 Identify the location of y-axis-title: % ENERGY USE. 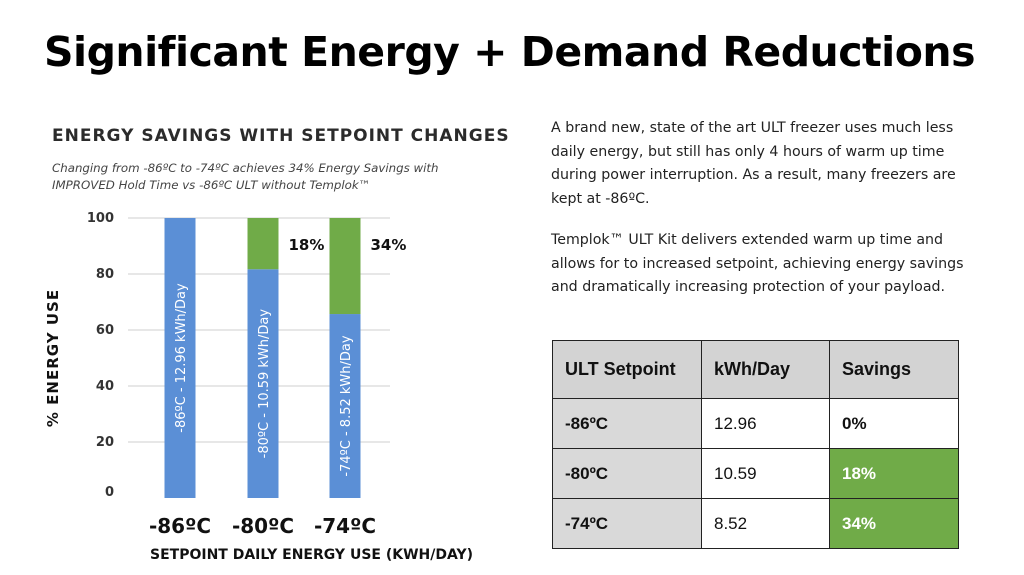
(53, 358).